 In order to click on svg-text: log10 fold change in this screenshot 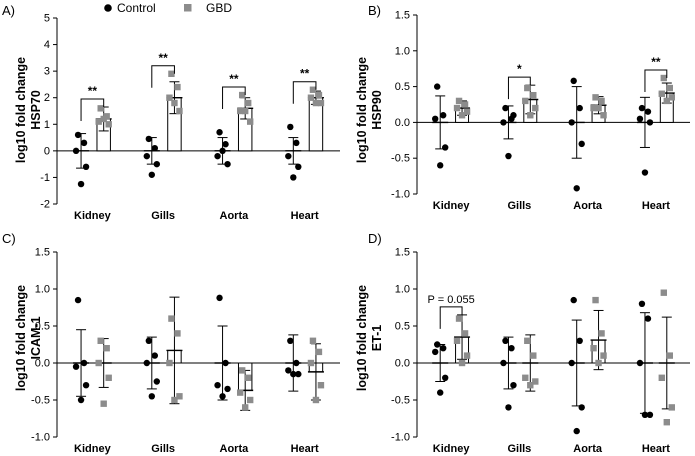, I will do `click(362, 338)`.